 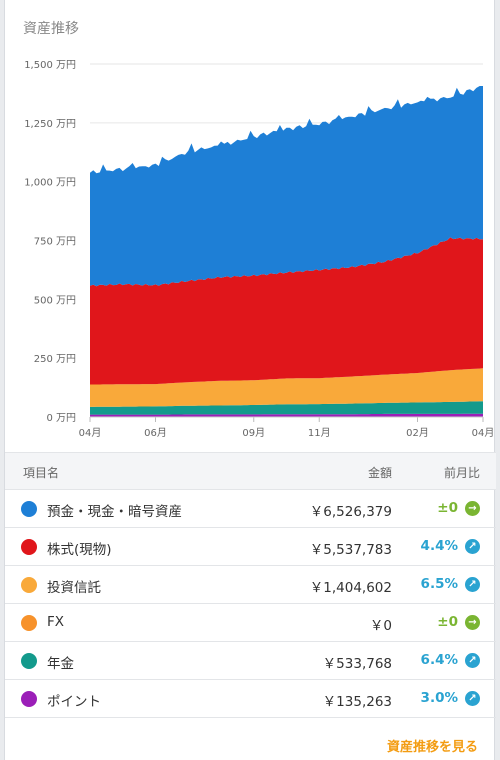 What do you see at coordinates (250, 471) in the screenshot?
I see `table-header: 項目名 金額 前月比` at bounding box center [250, 471].